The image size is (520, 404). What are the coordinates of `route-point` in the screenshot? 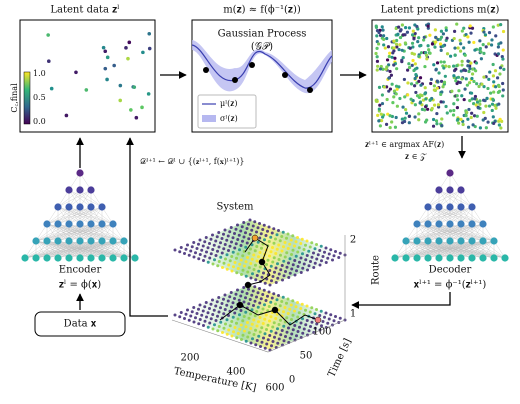 It's located at (255, 238).